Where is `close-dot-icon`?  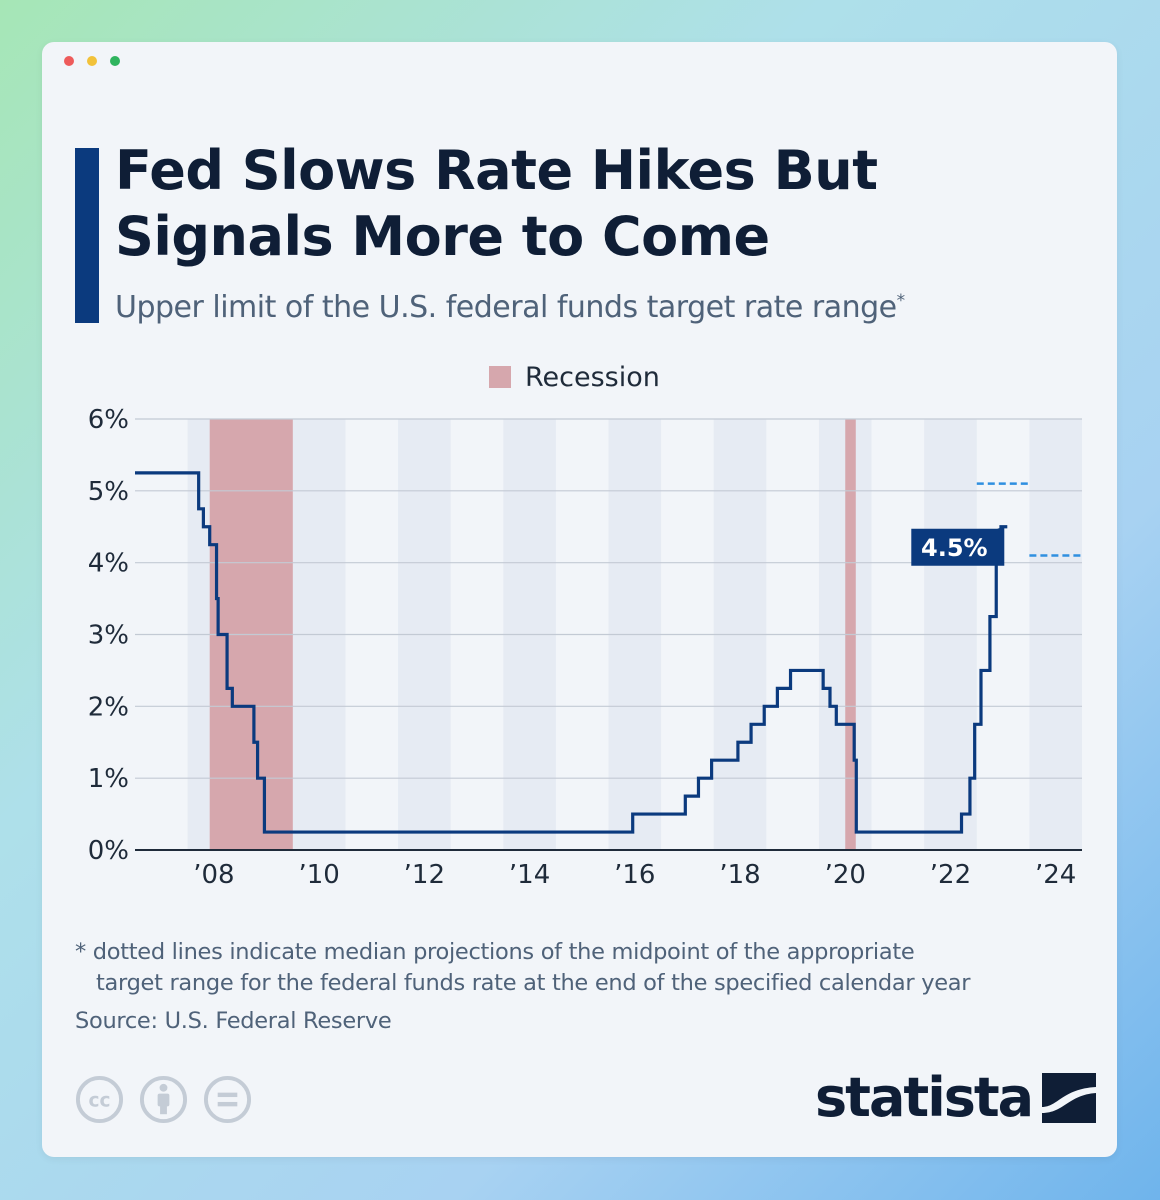 close-dot-icon is located at coordinates (69, 61).